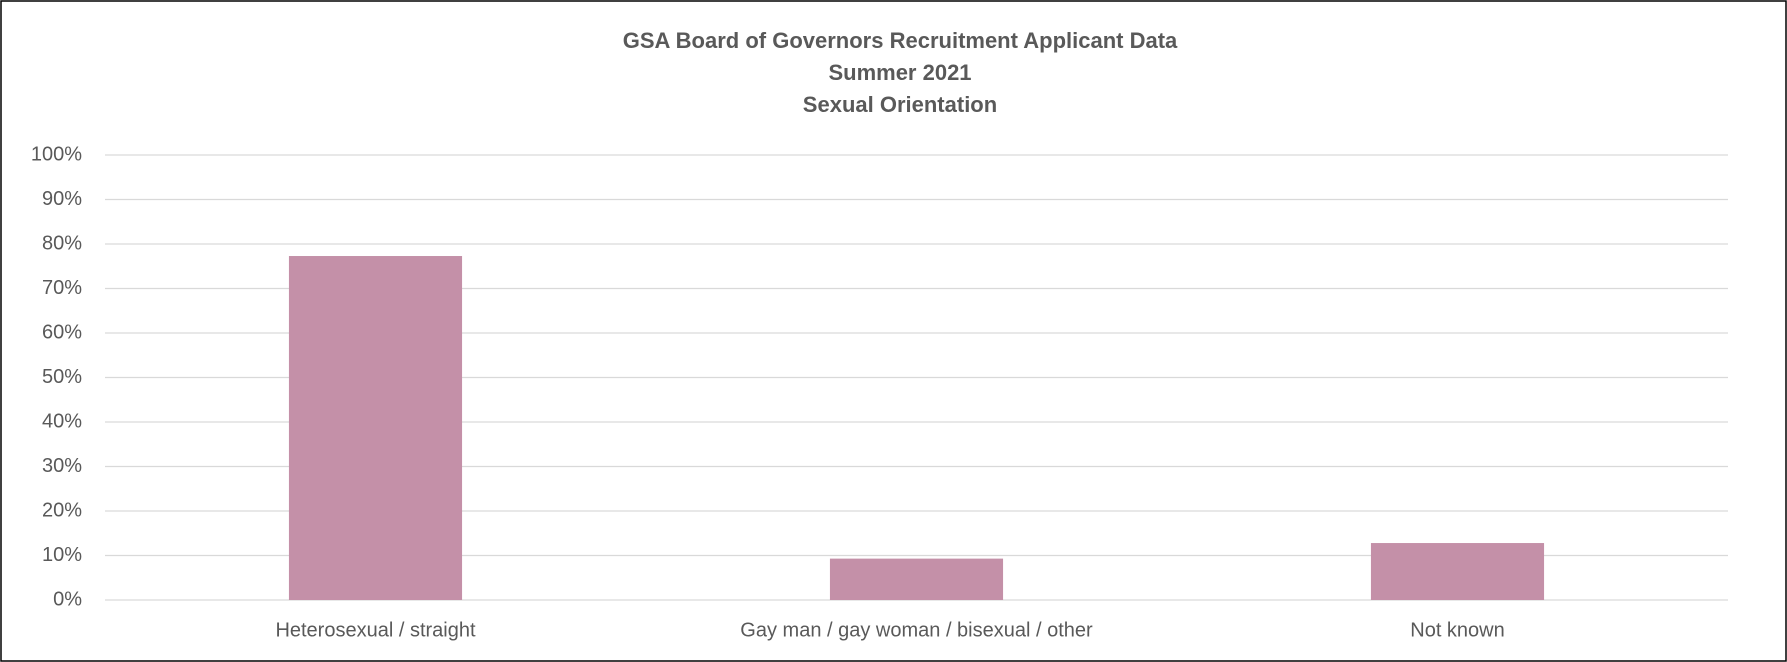 Image resolution: width=1787 pixels, height=662 pixels. I want to click on y-tick-label: 40%, so click(62, 421).